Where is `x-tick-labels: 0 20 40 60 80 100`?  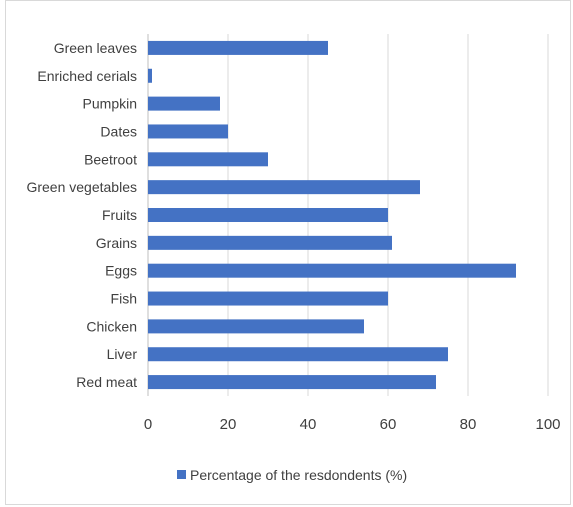
x-tick-labels: 0 20 40 60 80 100 is located at coordinates (352, 424).